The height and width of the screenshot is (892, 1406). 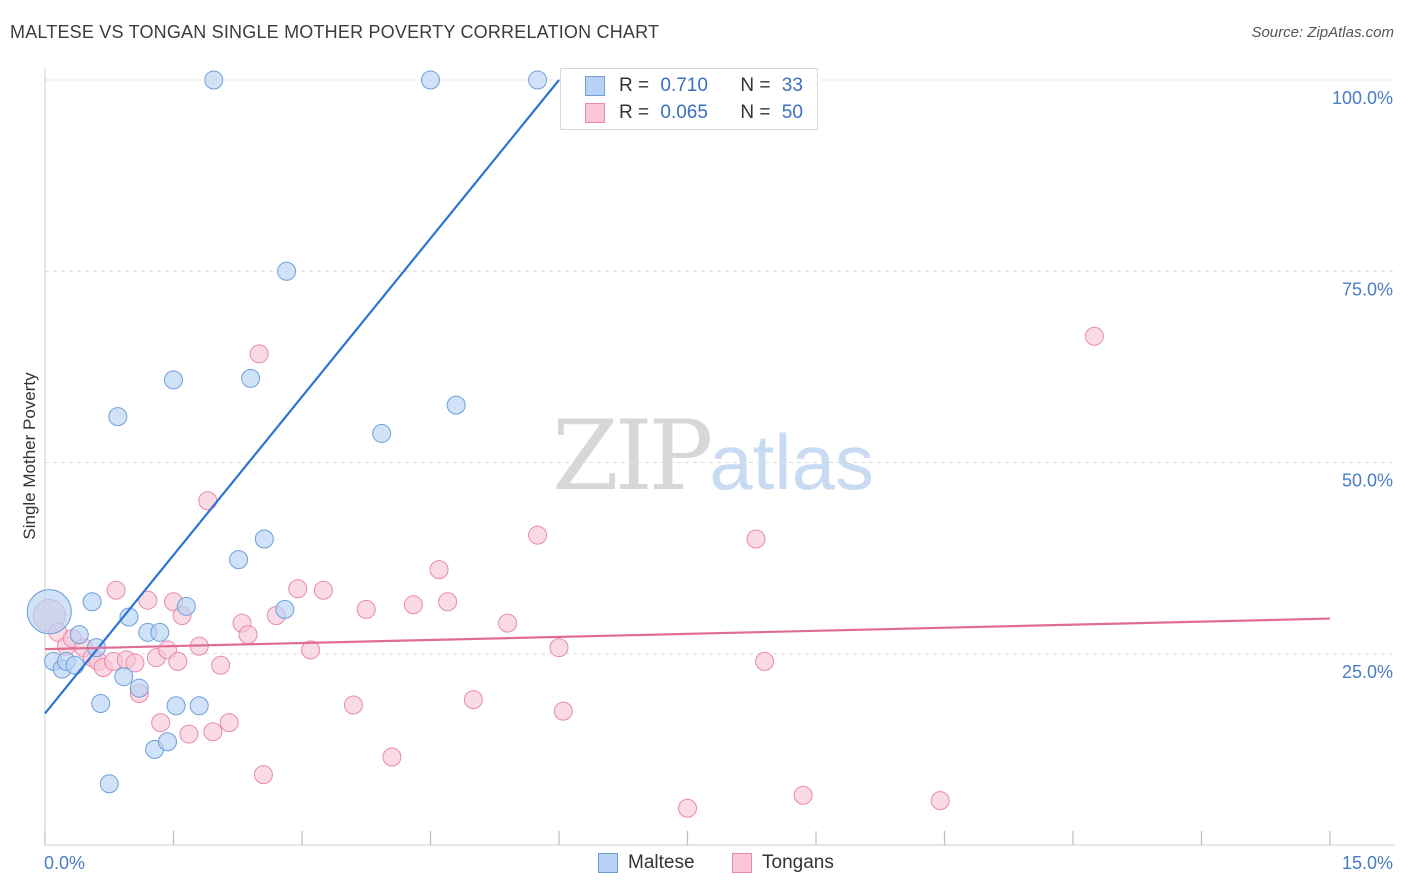 What do you see at coordinates (1367, 481) in the screenshot?
I see `y-tick-label: 50.0%` at bounding box center [1367, 481].